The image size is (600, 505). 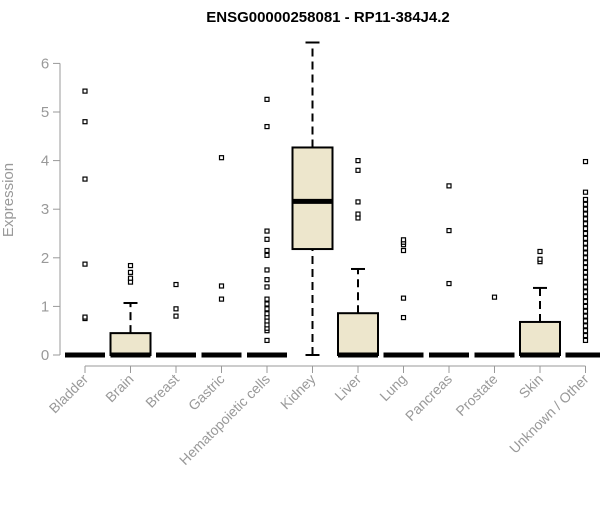 I want to click on x-tick-label: Pancreas, so click(x=428, y=397).